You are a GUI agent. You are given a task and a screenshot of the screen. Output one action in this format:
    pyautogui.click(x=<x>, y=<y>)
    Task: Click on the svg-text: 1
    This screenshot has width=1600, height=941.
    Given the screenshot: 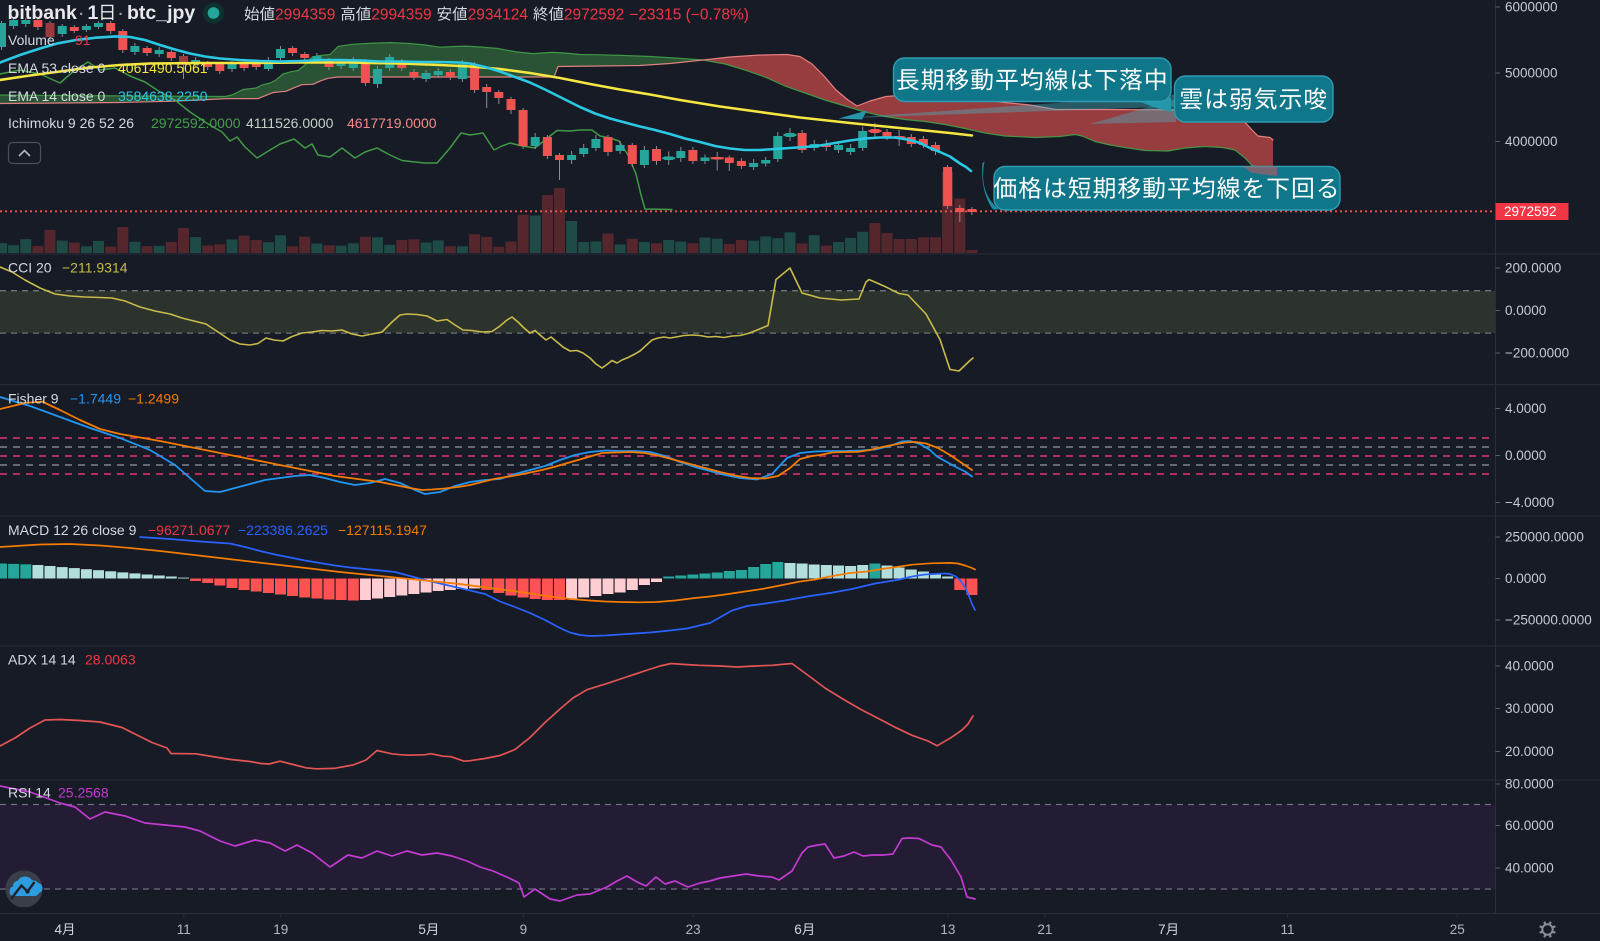 What is the action you would take?
    pyautogui.click(x=93, y=13)
    